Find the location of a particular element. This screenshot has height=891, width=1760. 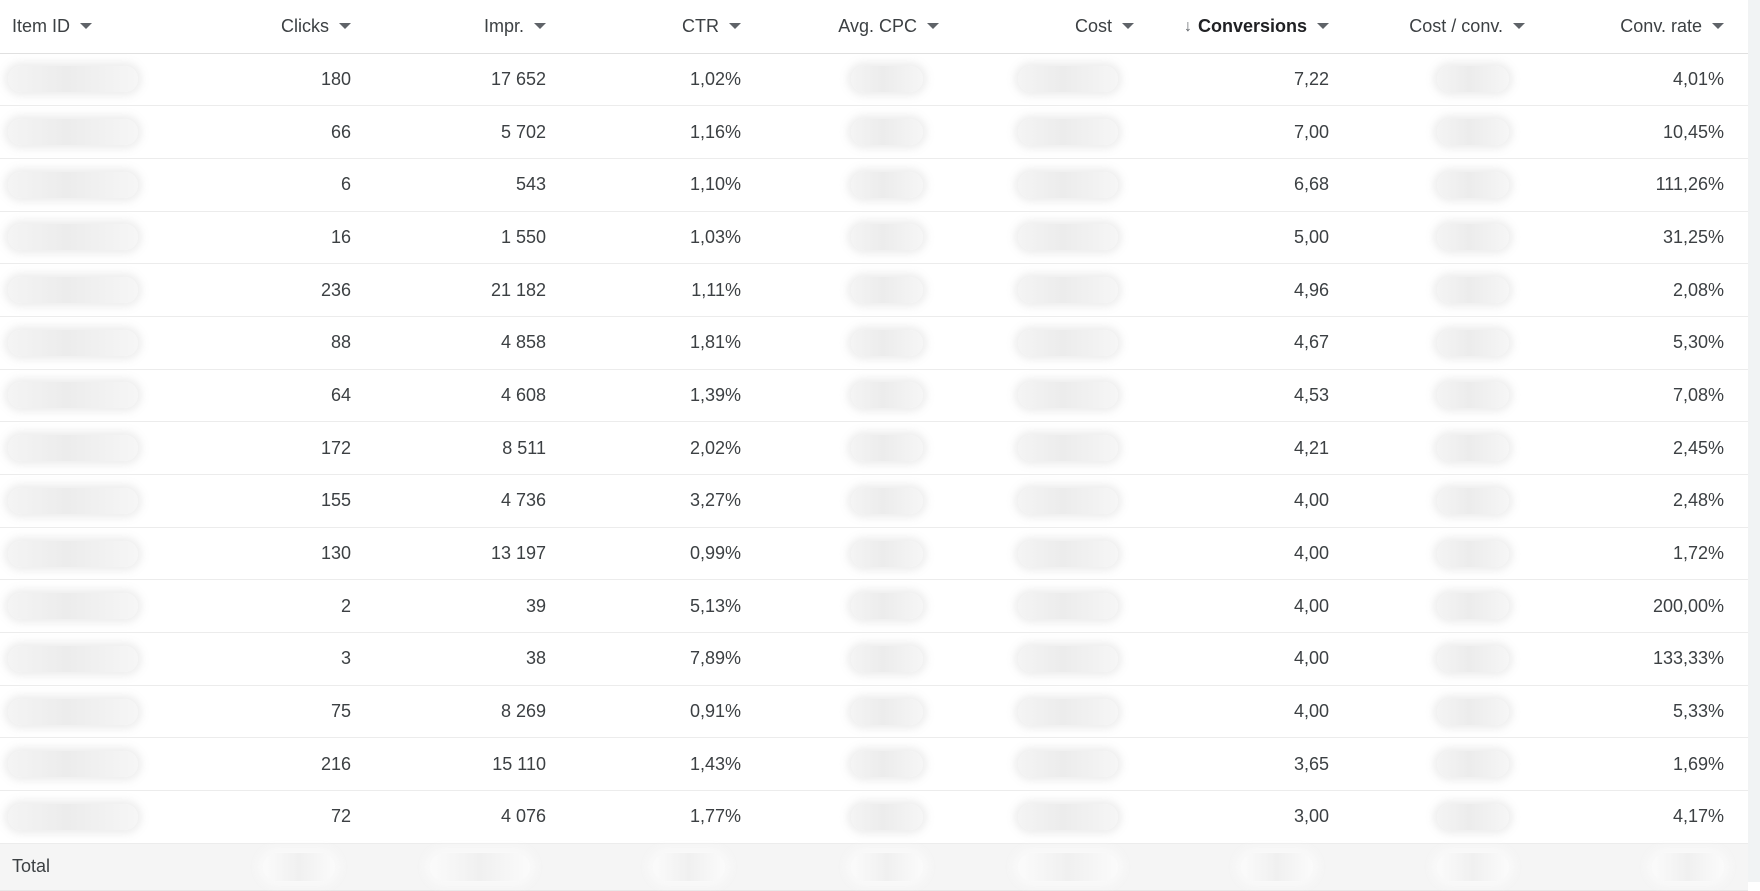

conv-rate-cell: 4,01% is located at coordinates (1648, 80).